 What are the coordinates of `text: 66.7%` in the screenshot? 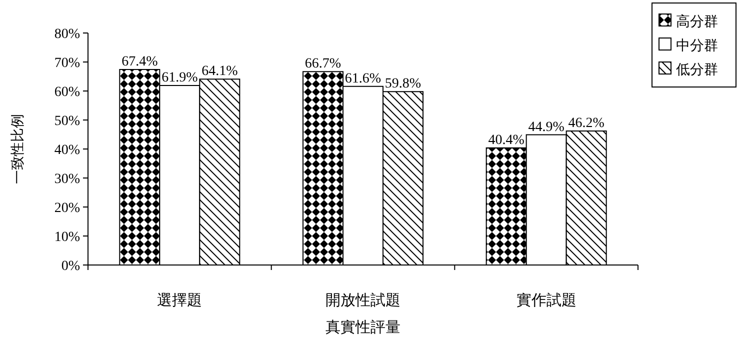 It's located at (323, 64).